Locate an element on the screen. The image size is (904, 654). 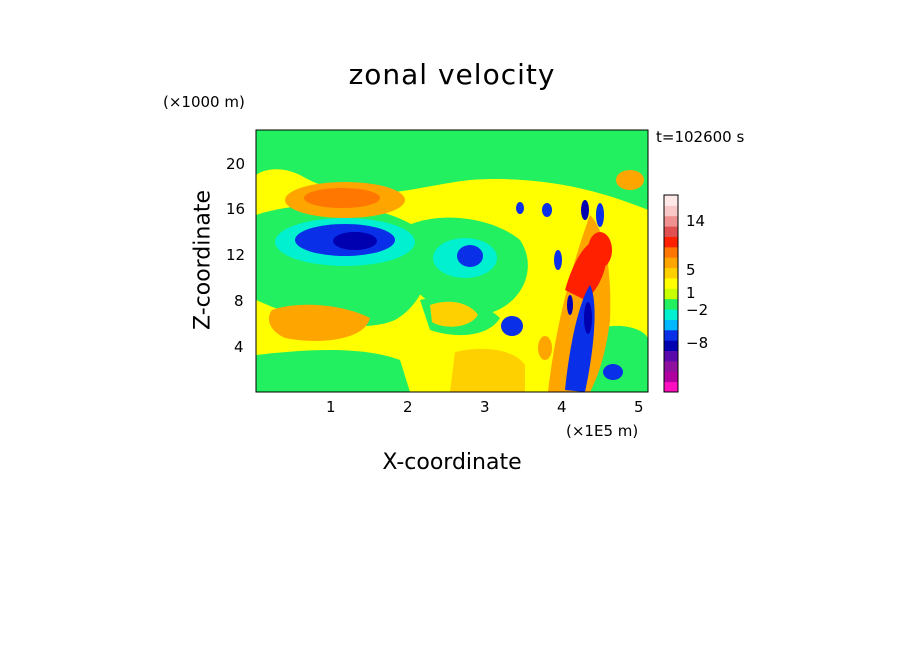
time-label: t=102600 s is located at coordinates (700, 137).